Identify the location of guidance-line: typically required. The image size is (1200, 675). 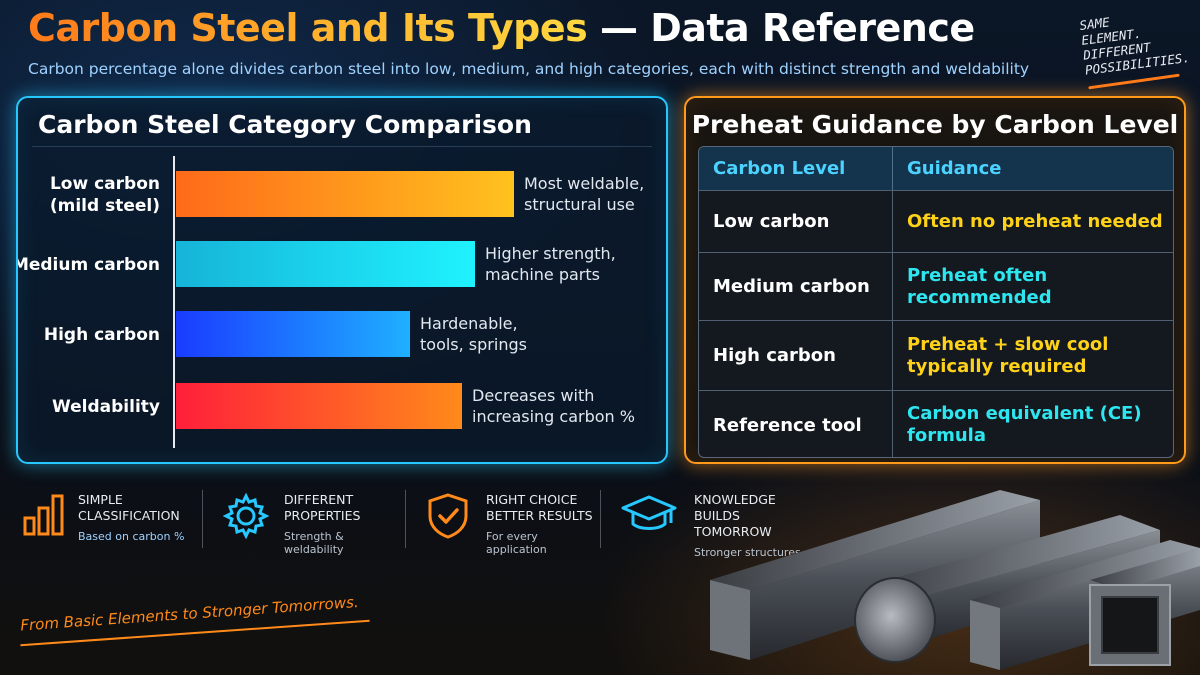
(997, 366).